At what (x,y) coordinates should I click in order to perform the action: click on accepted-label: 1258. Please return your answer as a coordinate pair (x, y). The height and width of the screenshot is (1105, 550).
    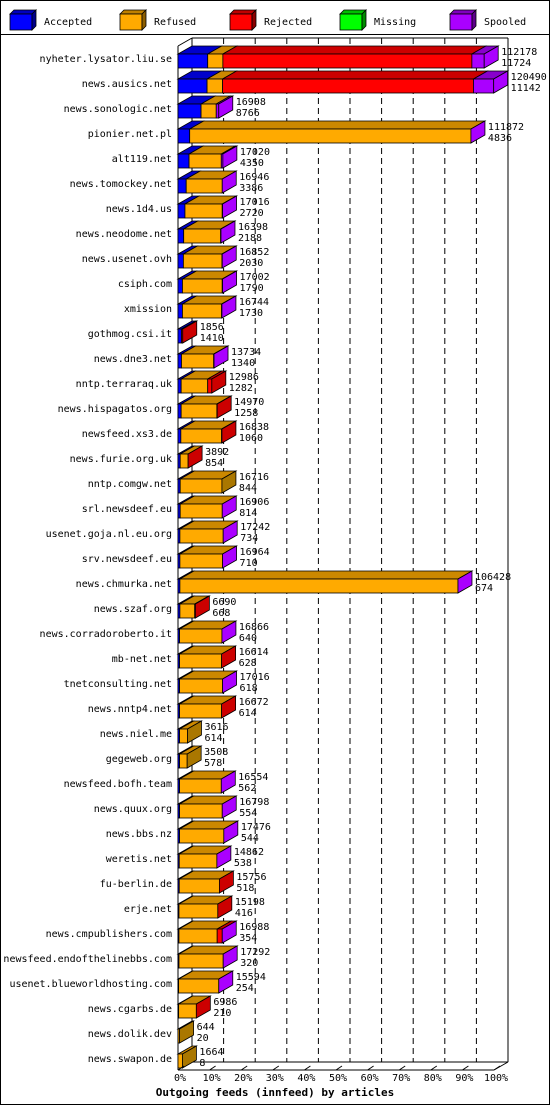
    Looking at the image, I should click on (246, 413).